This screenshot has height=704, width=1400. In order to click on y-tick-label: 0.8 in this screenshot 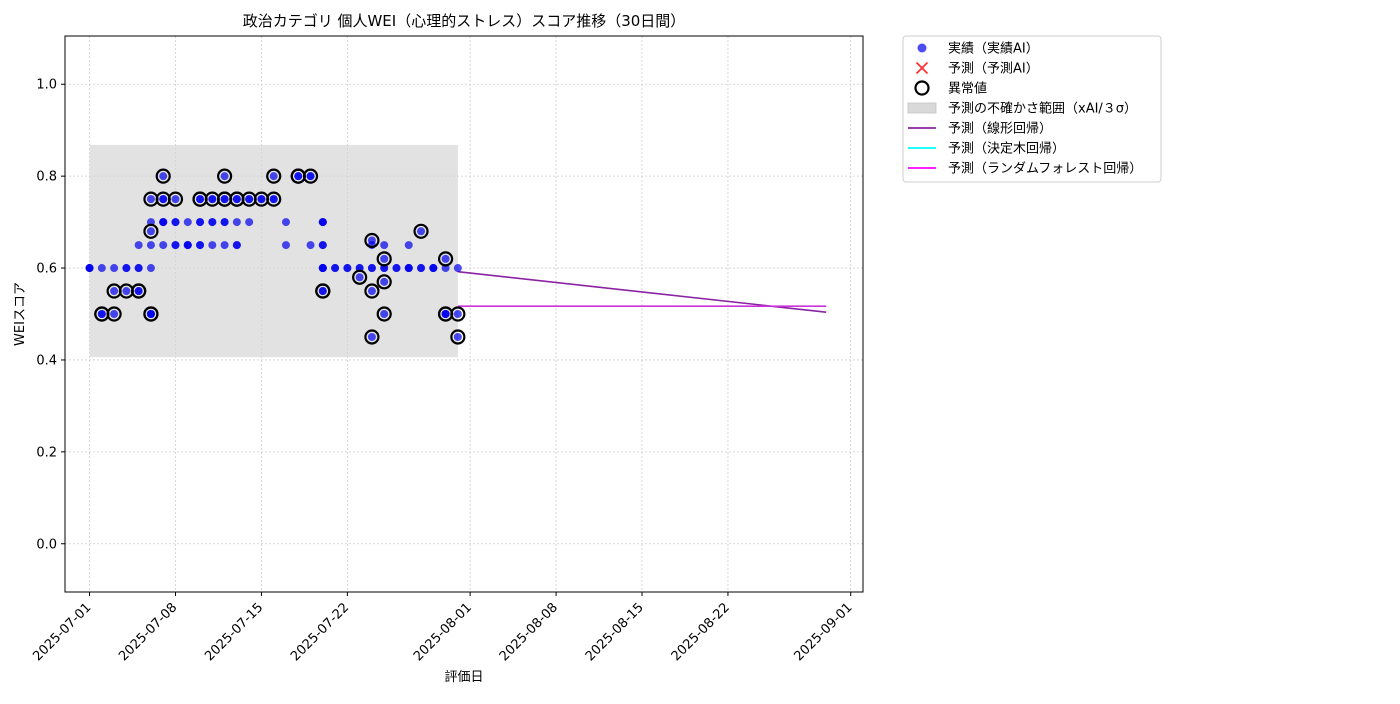, I will do `click(46, 177)`.